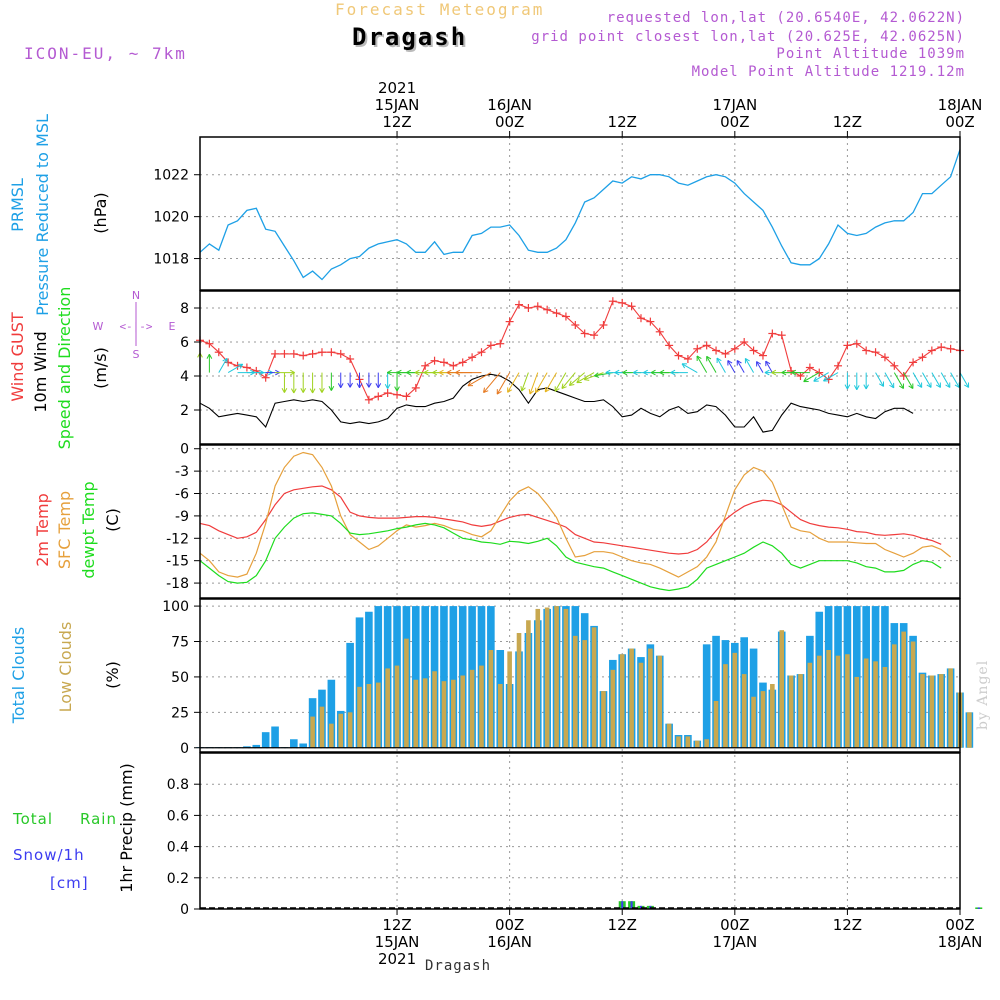  I want to click on bottom-time-label: 15JAN, so click(397, 942).